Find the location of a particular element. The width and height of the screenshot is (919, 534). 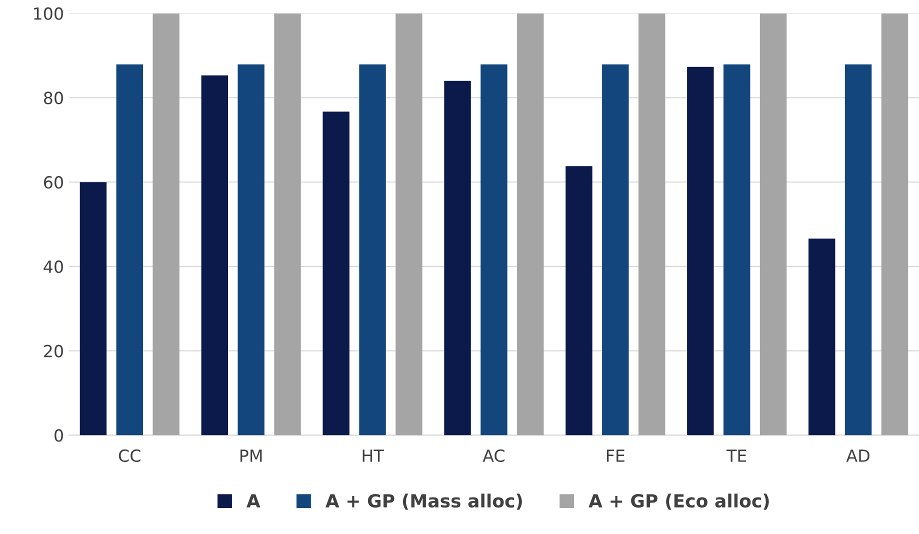

y-tick-label: 0 is located at coordinates (58, 435).